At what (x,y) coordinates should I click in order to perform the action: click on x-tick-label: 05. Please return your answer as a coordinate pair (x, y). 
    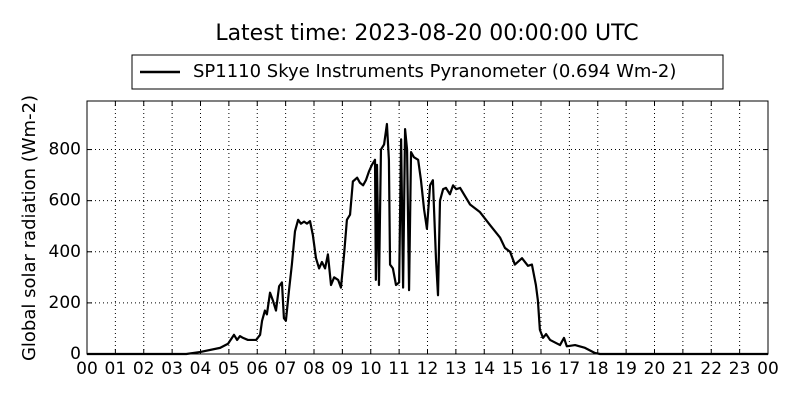
    Looking at the image, I should click on (229, 369).